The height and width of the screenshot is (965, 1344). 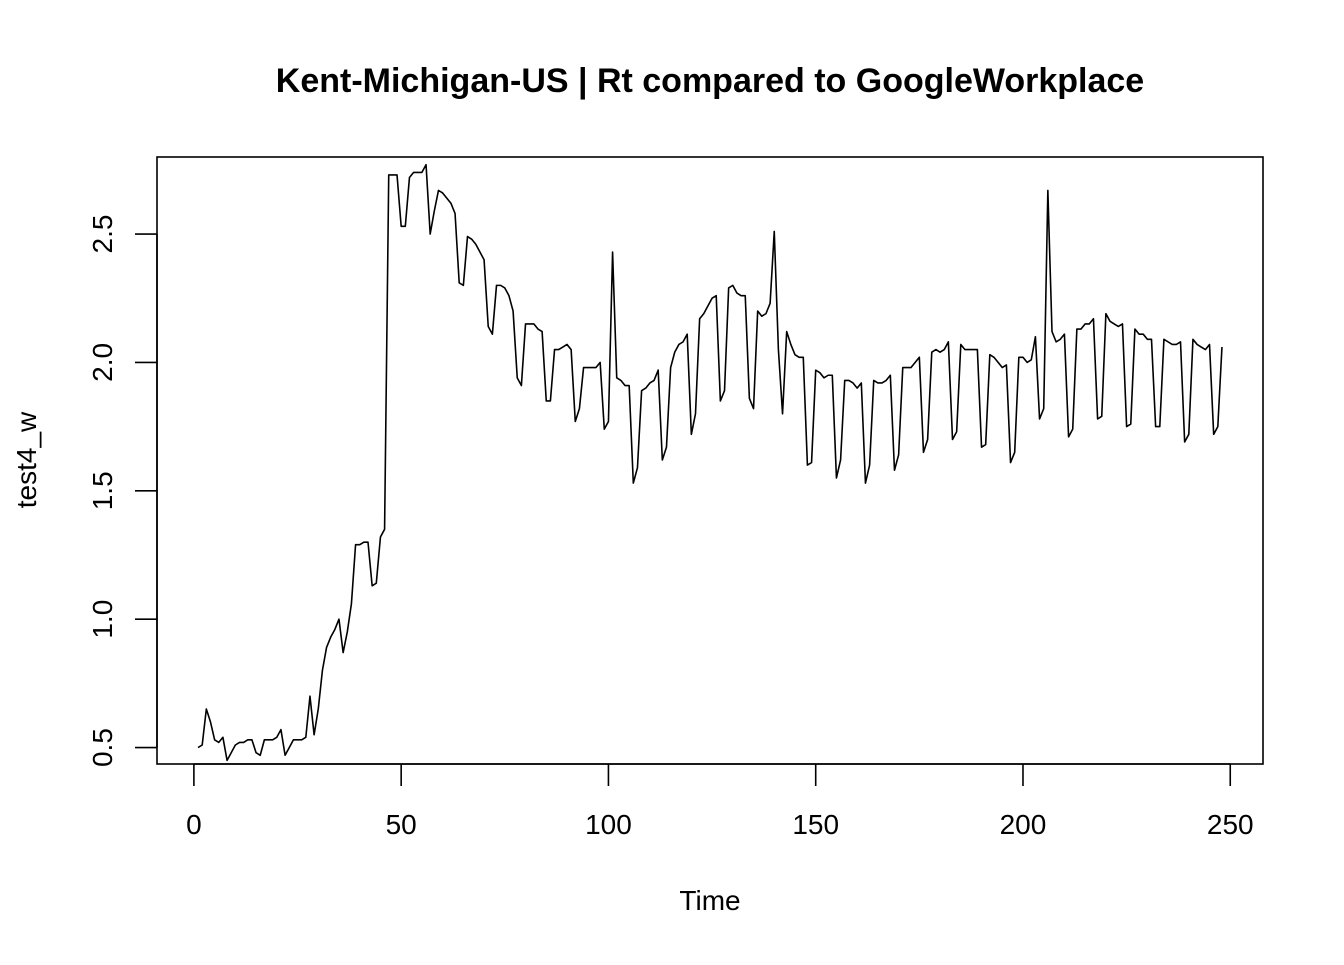 I want to click on y-axis: 0.5 1.0 1.5 2.0 2.5, so click(x=122, y=491).